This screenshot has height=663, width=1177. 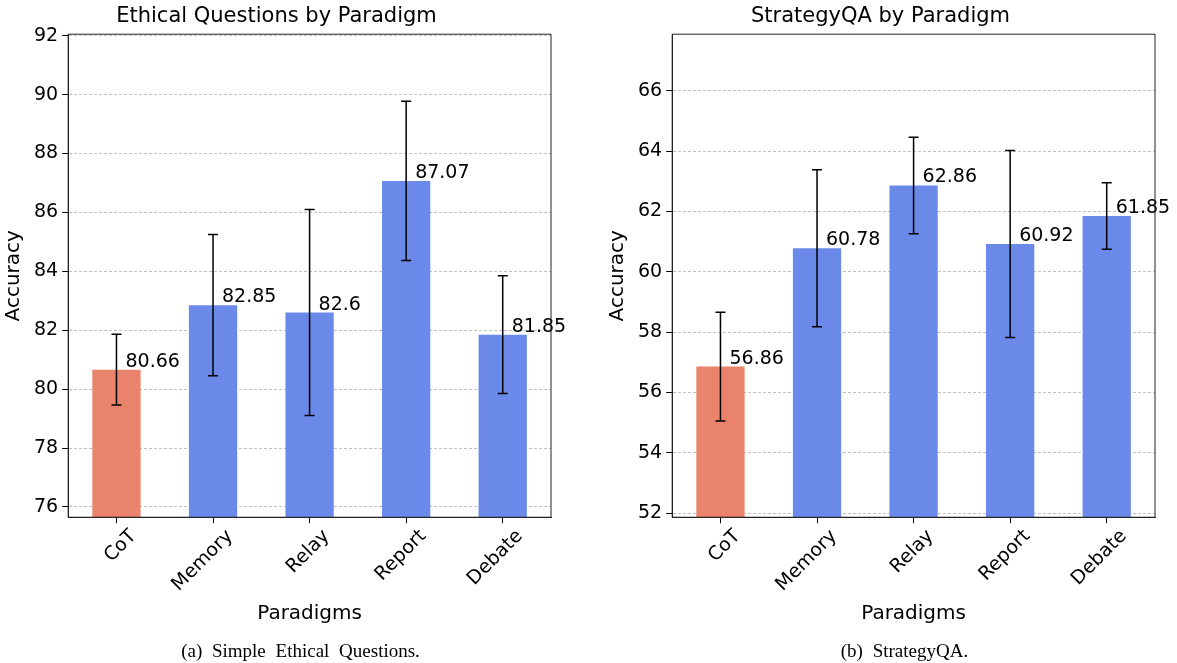 What do you see at coordinates (650, 209) in the screenshot?
I see `y-tick-label: 62` at bounding box center [650, 209].